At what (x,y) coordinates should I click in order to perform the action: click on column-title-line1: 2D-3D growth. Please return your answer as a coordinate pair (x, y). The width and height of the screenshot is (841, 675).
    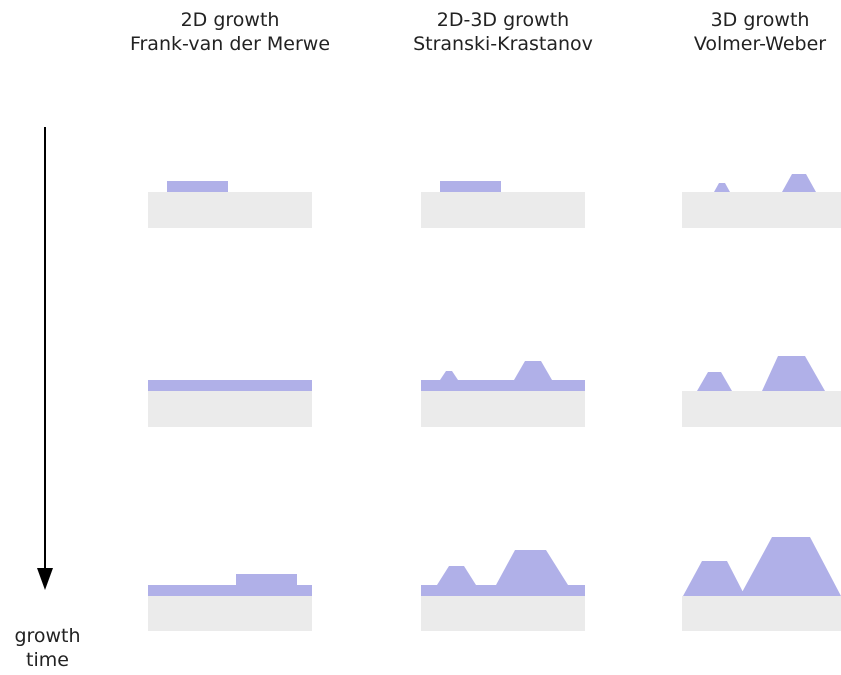
    Looking at the image, I should click on (503, 20).